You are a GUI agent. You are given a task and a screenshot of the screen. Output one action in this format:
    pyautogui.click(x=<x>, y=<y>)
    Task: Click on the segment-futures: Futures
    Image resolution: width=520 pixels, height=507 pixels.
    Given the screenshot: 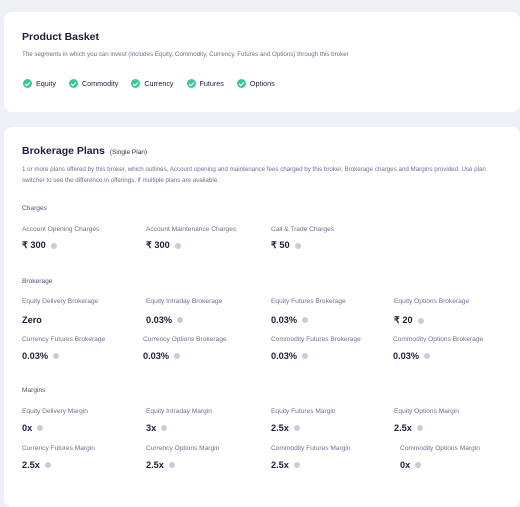 What is the action you would take?
    pyautogui.click(x=205, y=83)
    